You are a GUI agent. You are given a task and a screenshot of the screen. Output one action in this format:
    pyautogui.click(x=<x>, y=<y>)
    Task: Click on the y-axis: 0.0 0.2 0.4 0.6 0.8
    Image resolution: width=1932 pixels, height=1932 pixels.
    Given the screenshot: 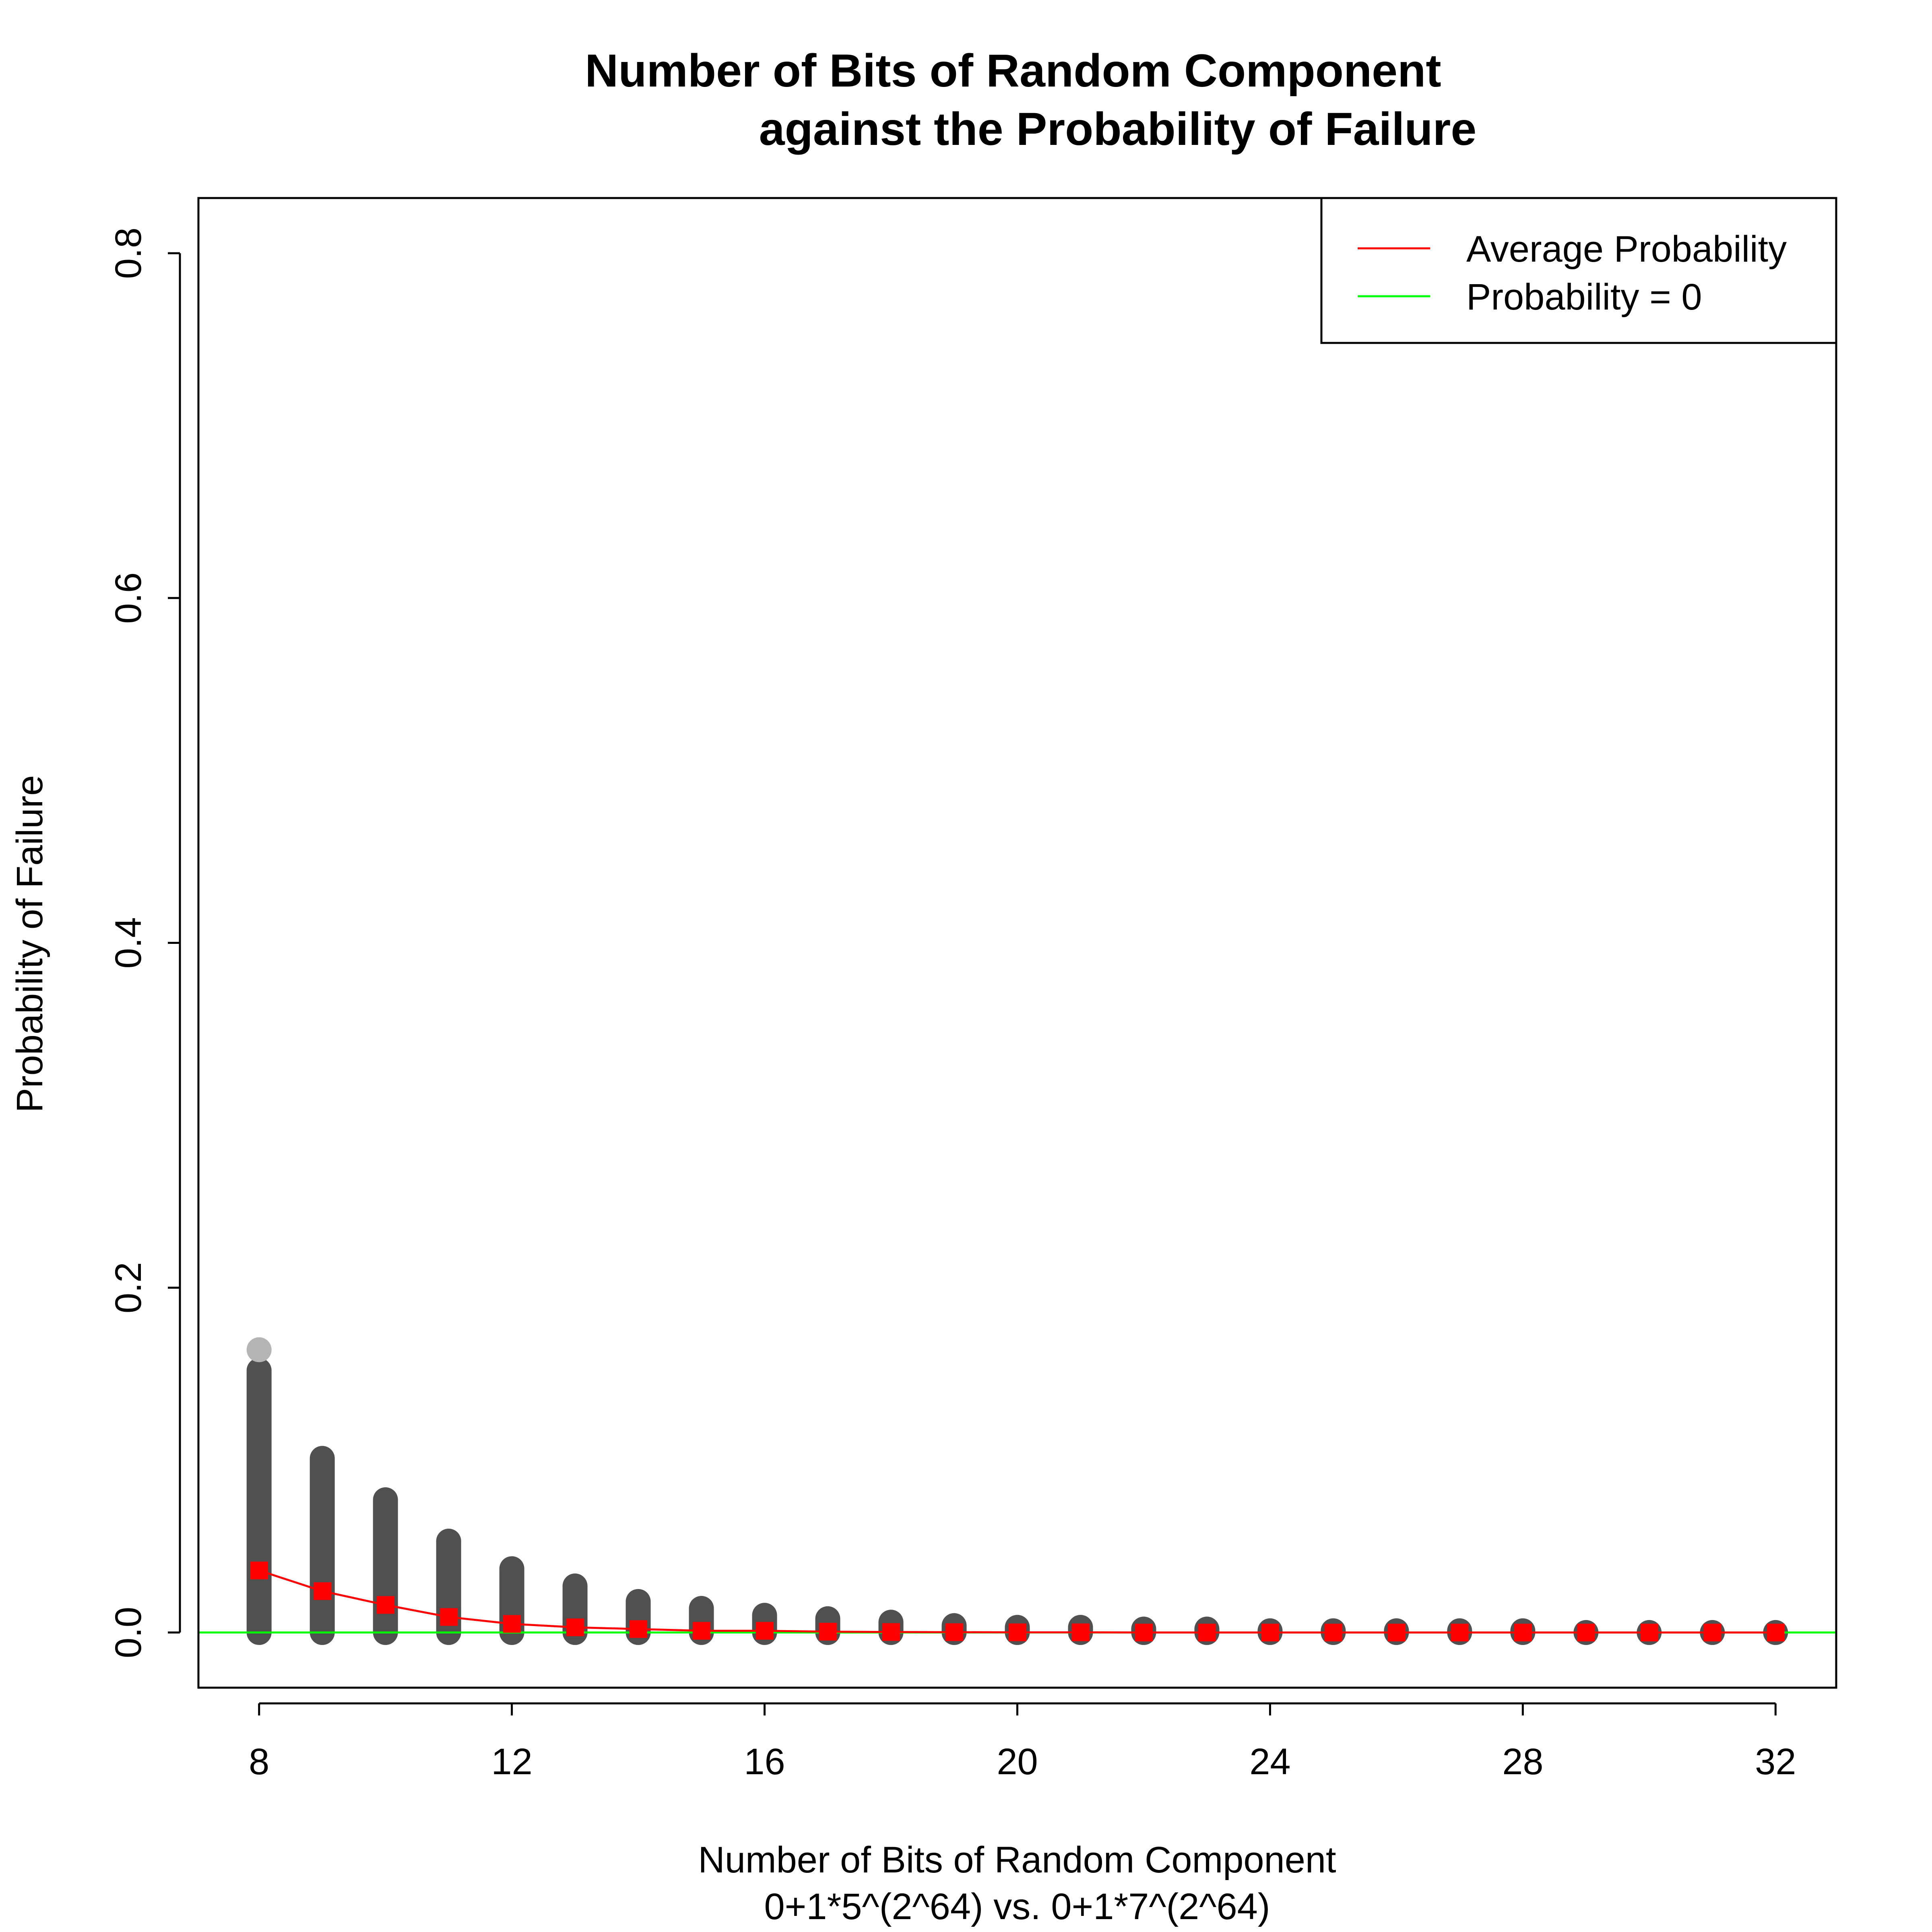 What is the action you would take?
    pyautogui.click(x=144, y=942)
    